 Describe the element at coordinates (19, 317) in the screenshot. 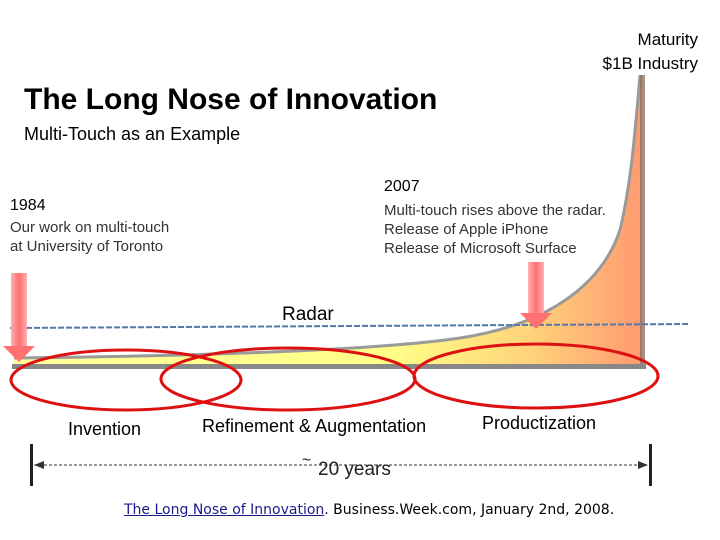

I see `arrow-1984` at that location.